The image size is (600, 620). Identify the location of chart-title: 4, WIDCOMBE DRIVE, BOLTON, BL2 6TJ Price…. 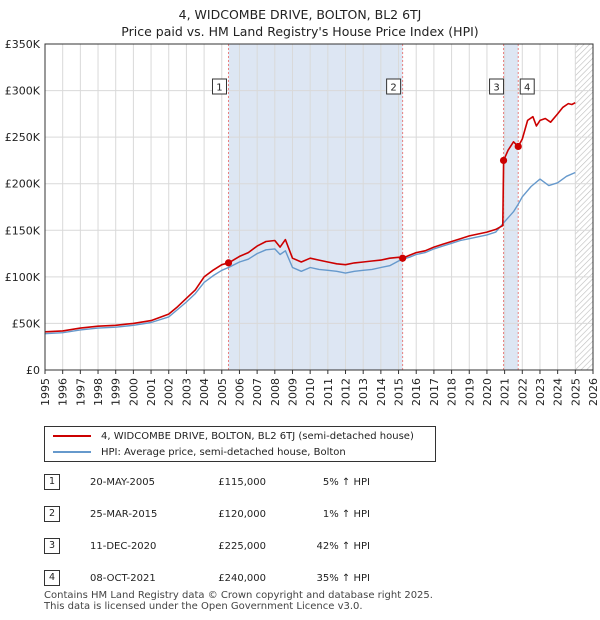
(300, 23).